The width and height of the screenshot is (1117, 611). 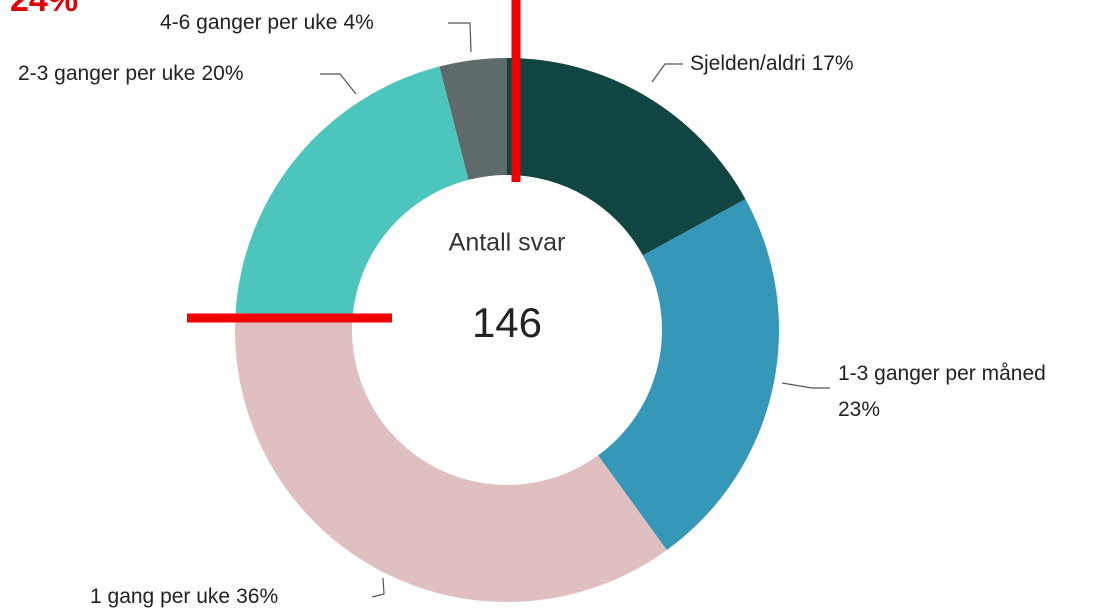 I want to click on segment-label: 2-3 ganger per uke 20%, so click(x=131, y=73).